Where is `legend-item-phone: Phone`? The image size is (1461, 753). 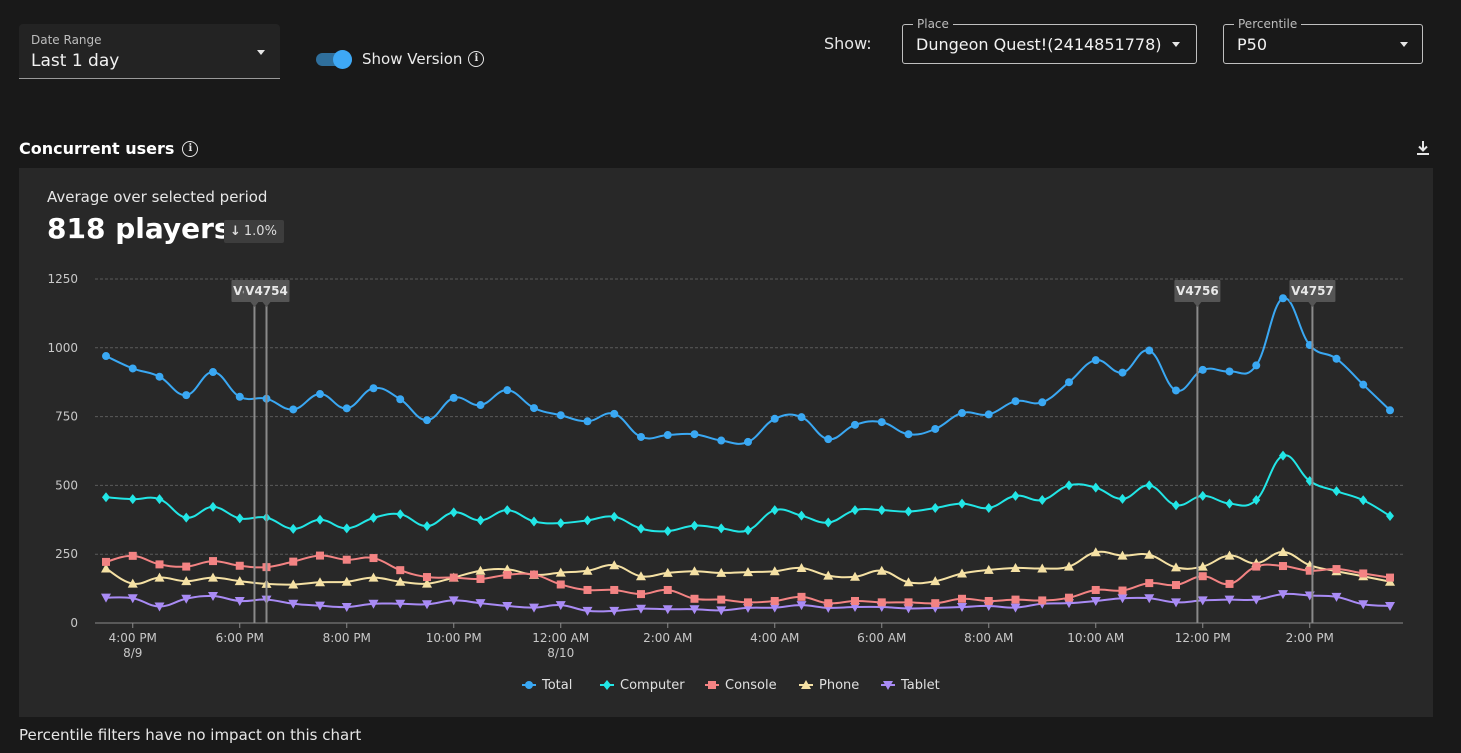 legend-item-phone: Phone is located at coordinates (829, 685).